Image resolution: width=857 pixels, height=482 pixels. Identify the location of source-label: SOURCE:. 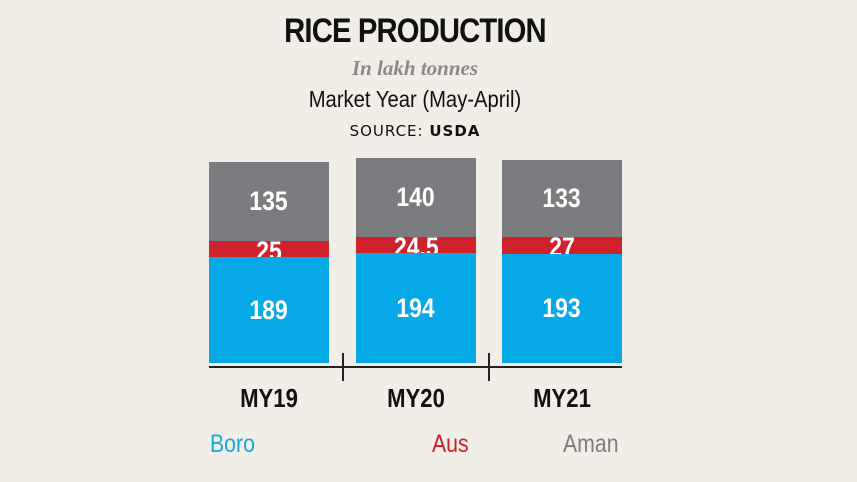
(389, 131).